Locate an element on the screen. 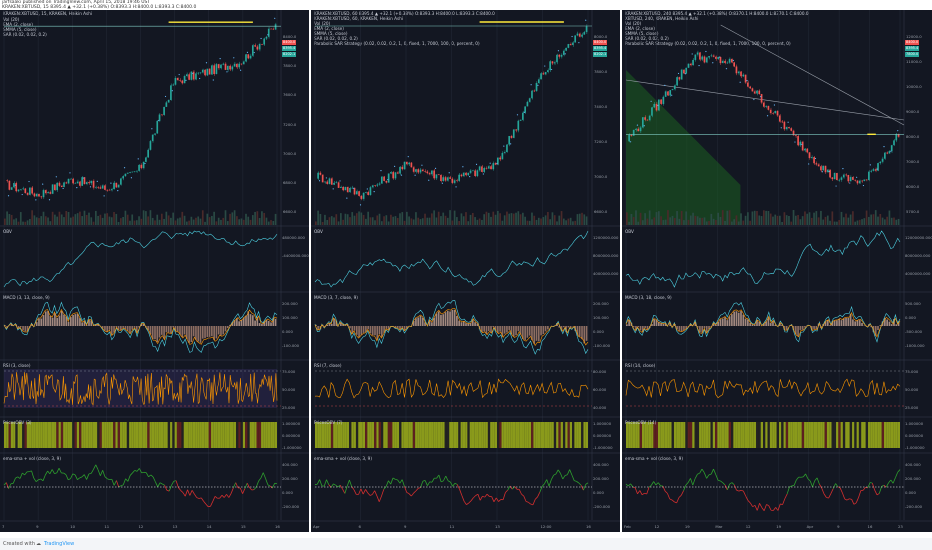 The width and height of the screenshot is (932, 550). trendline is located at coordinates (812, 75).